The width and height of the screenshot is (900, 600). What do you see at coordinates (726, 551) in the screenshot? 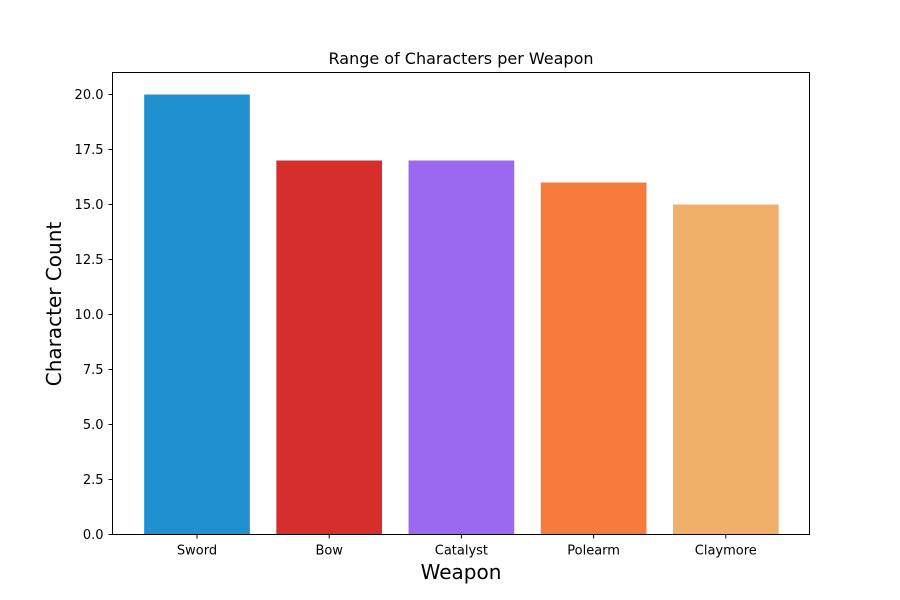
I see `x-tick-label: Claymore` at bounding box center [726, 551].